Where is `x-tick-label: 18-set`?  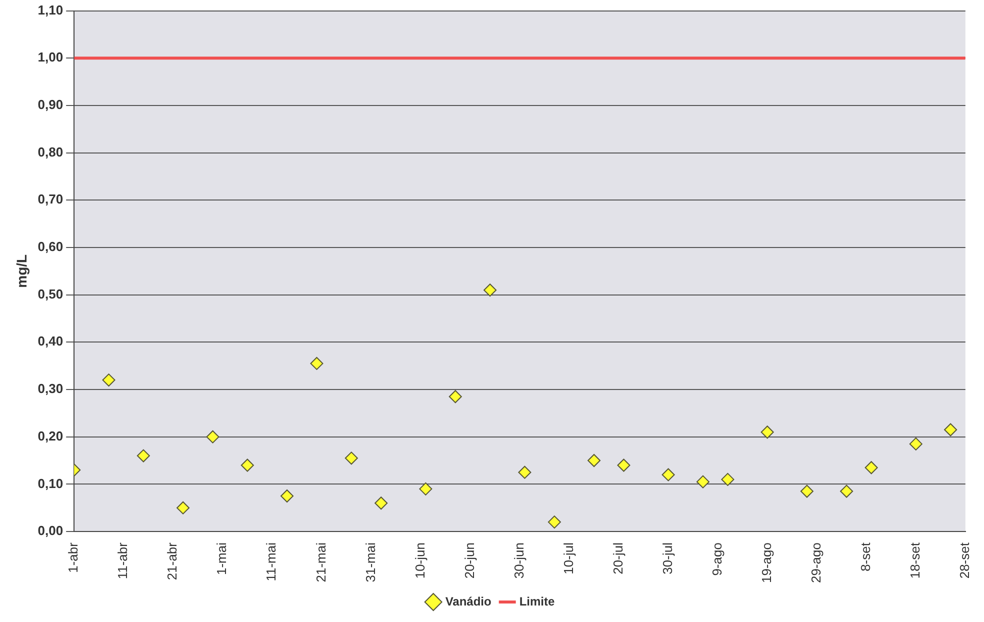
x-tick-label: 18-set is located at coordinates (914, 560).